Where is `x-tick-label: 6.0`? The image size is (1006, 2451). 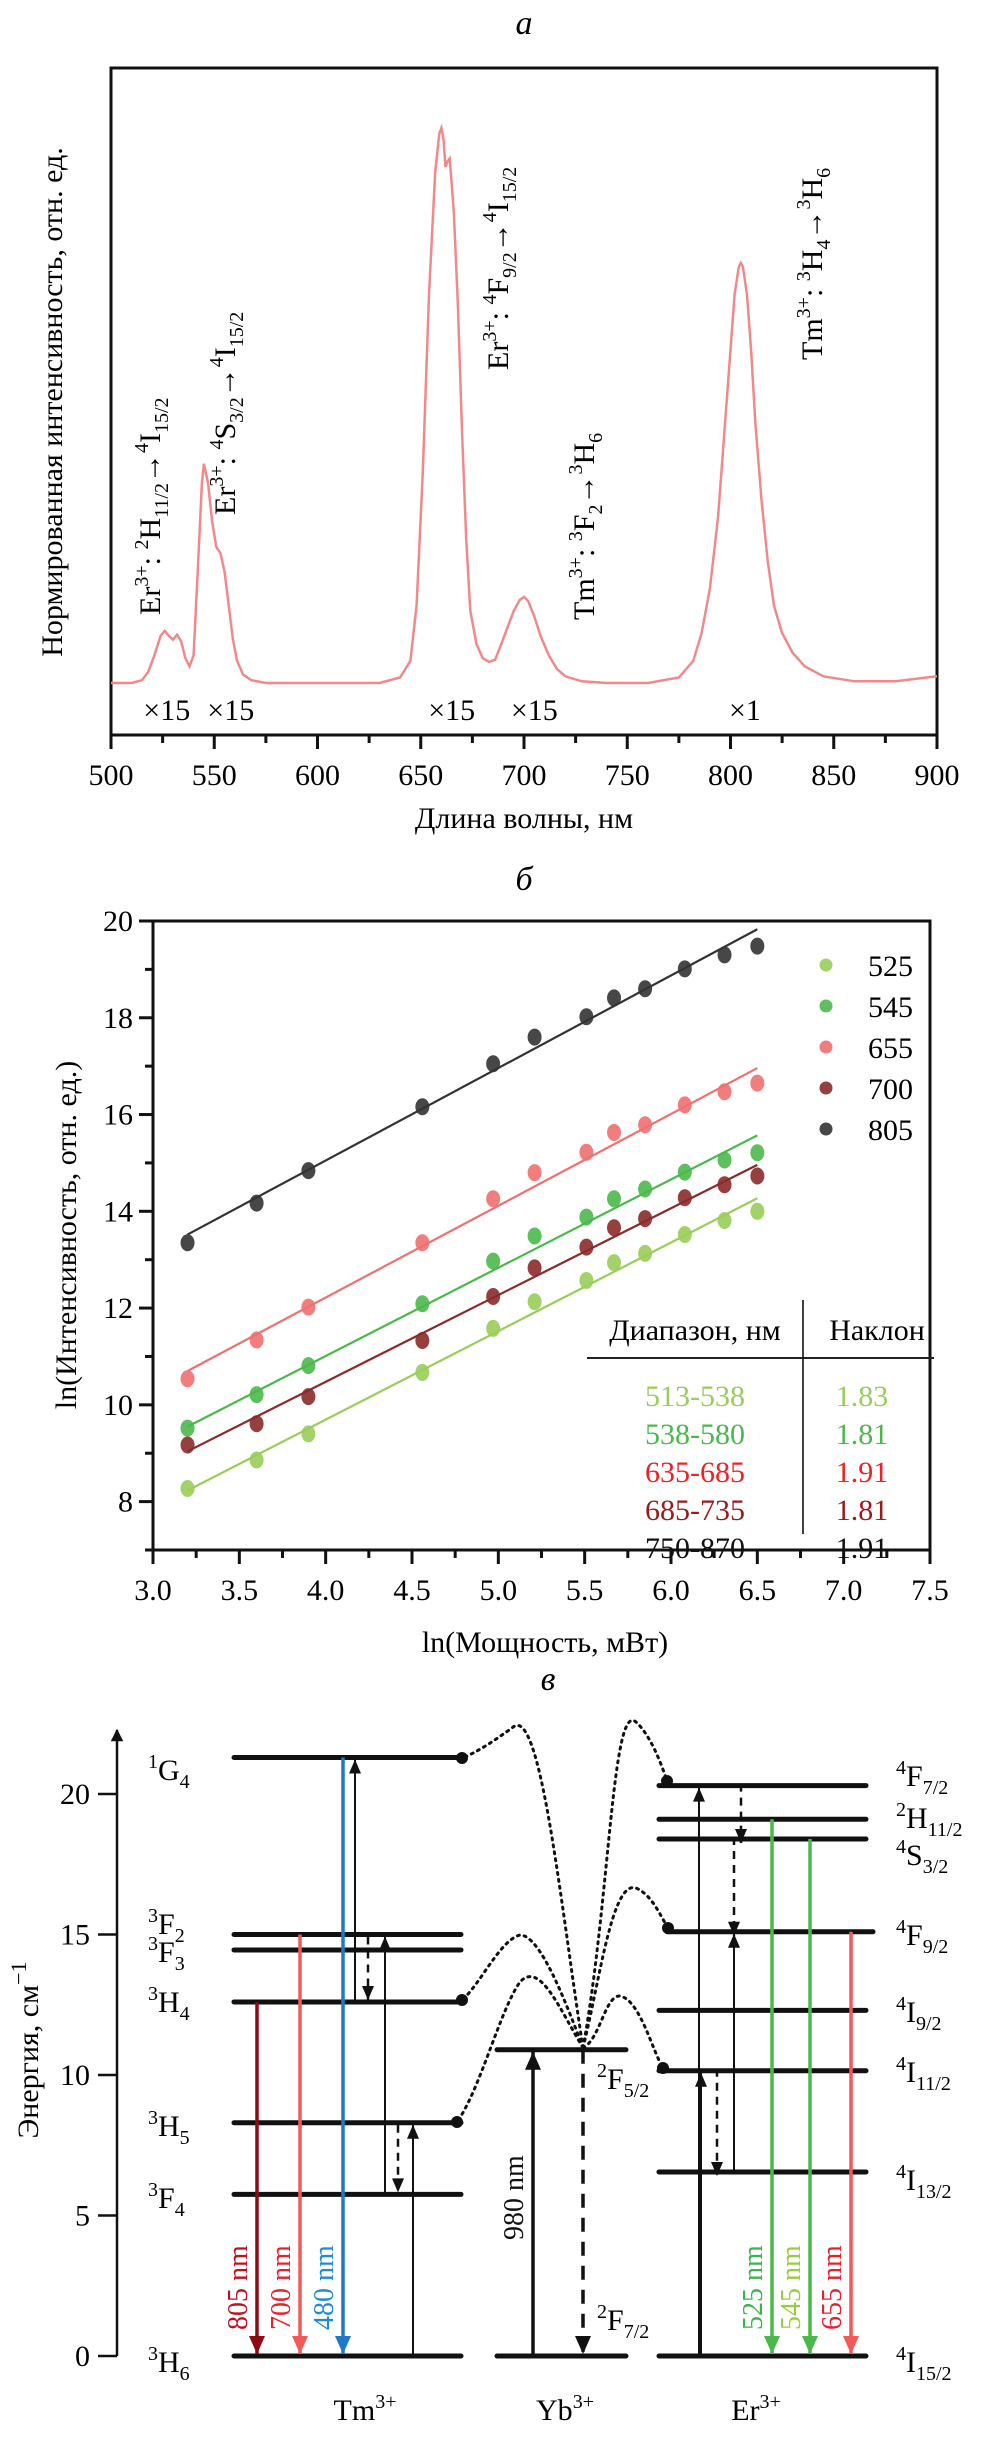
x-tick-label: 6.0 is located at coordinates (671, 1590).